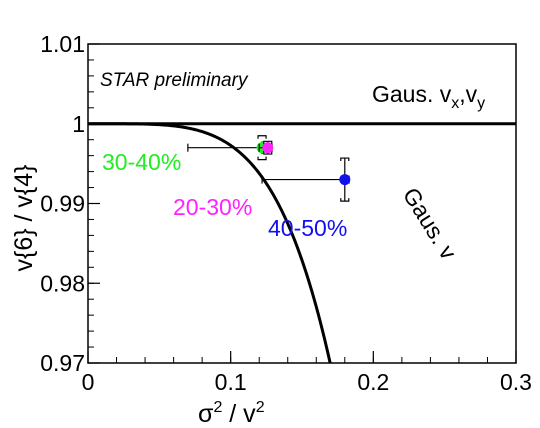 Image resolution: width=540 pixels, height=428 pixels. What do you see at coordinates (212, 207) in the screenshot?
I see `label-20-30: 20-30%` at bounding box center [212, 207].